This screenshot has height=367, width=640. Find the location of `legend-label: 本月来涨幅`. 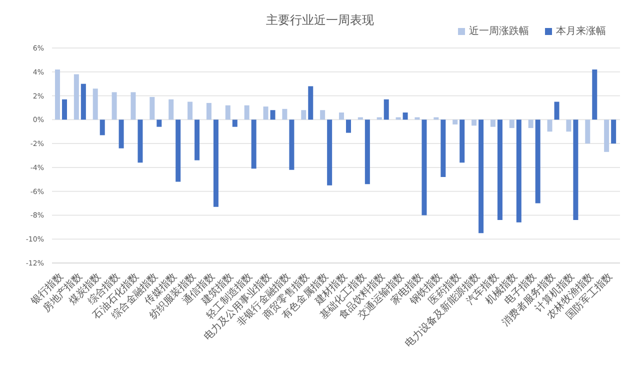

legend-label: 本月来涨幅 is located at coordinates (580, 31).